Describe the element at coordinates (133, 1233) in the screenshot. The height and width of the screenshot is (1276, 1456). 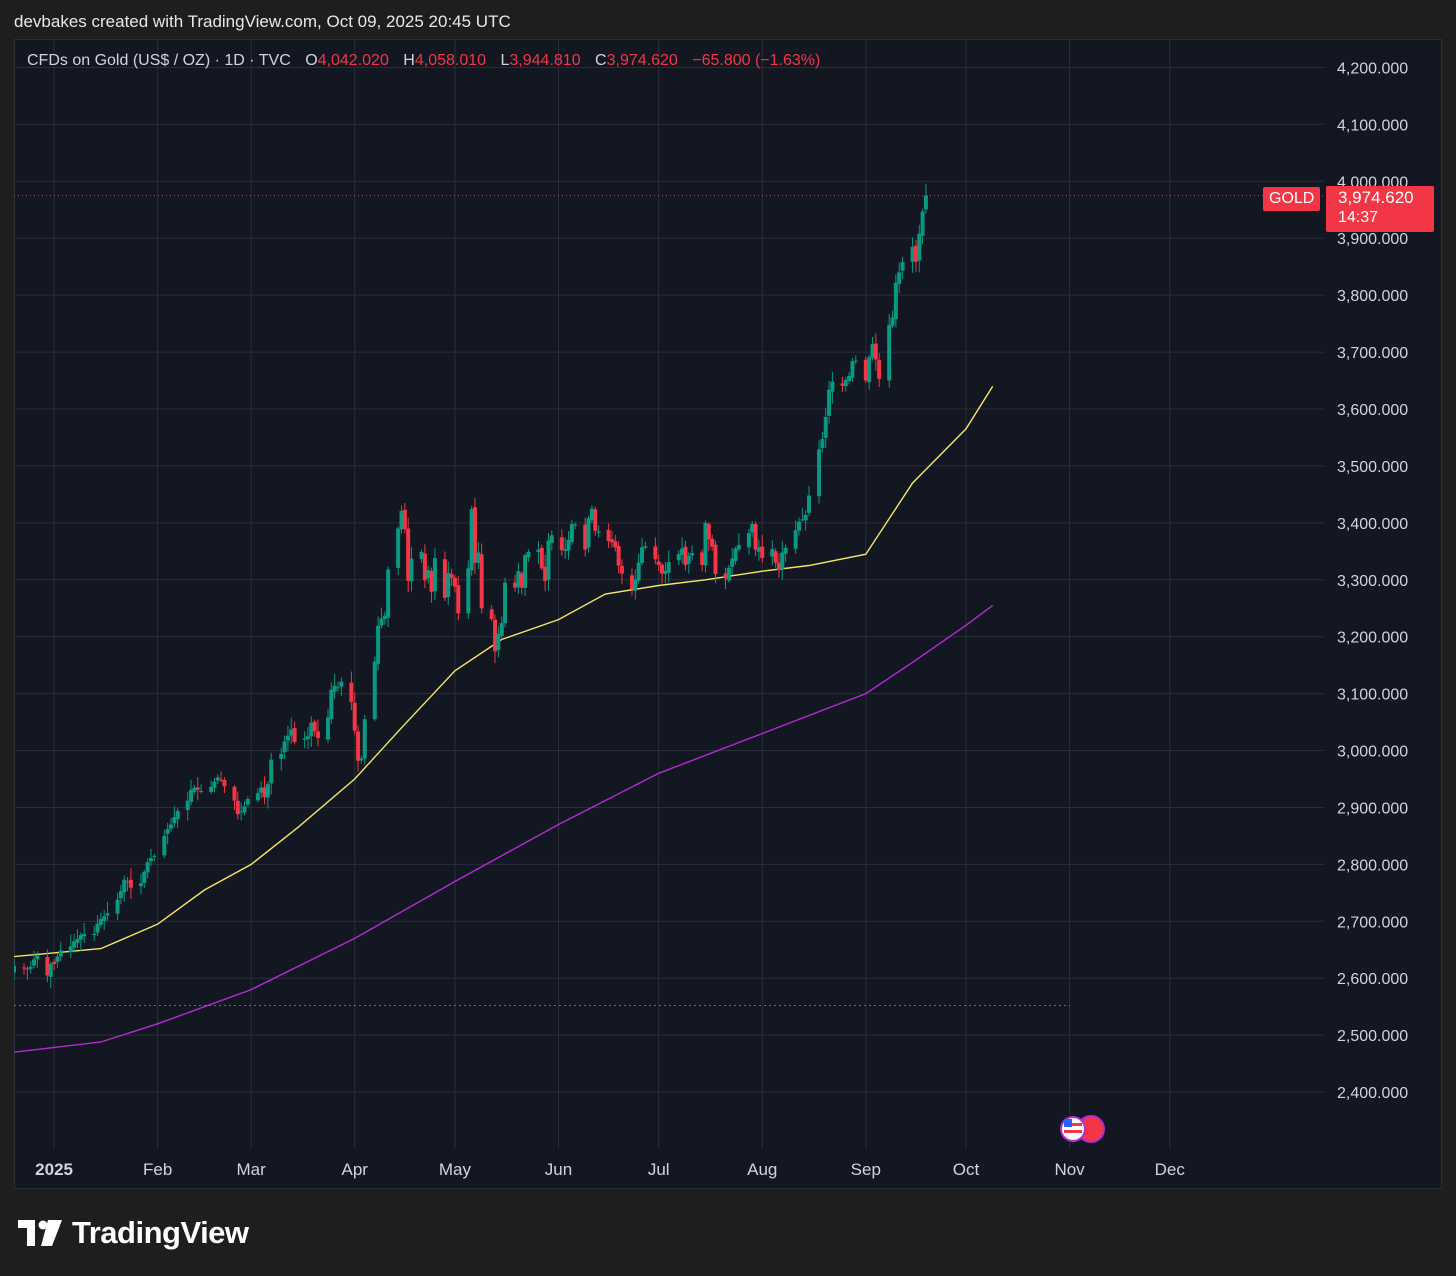
I see `tradingview-logo: TradingView` at that location.